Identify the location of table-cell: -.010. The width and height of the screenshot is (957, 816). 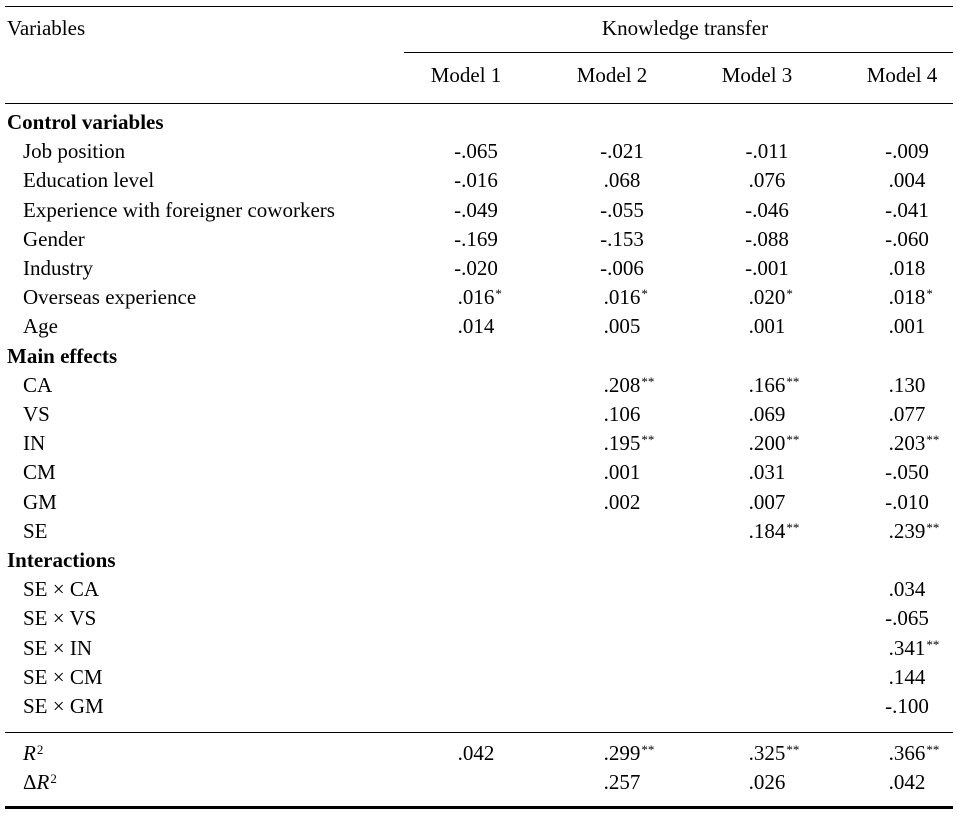
(907, 502).